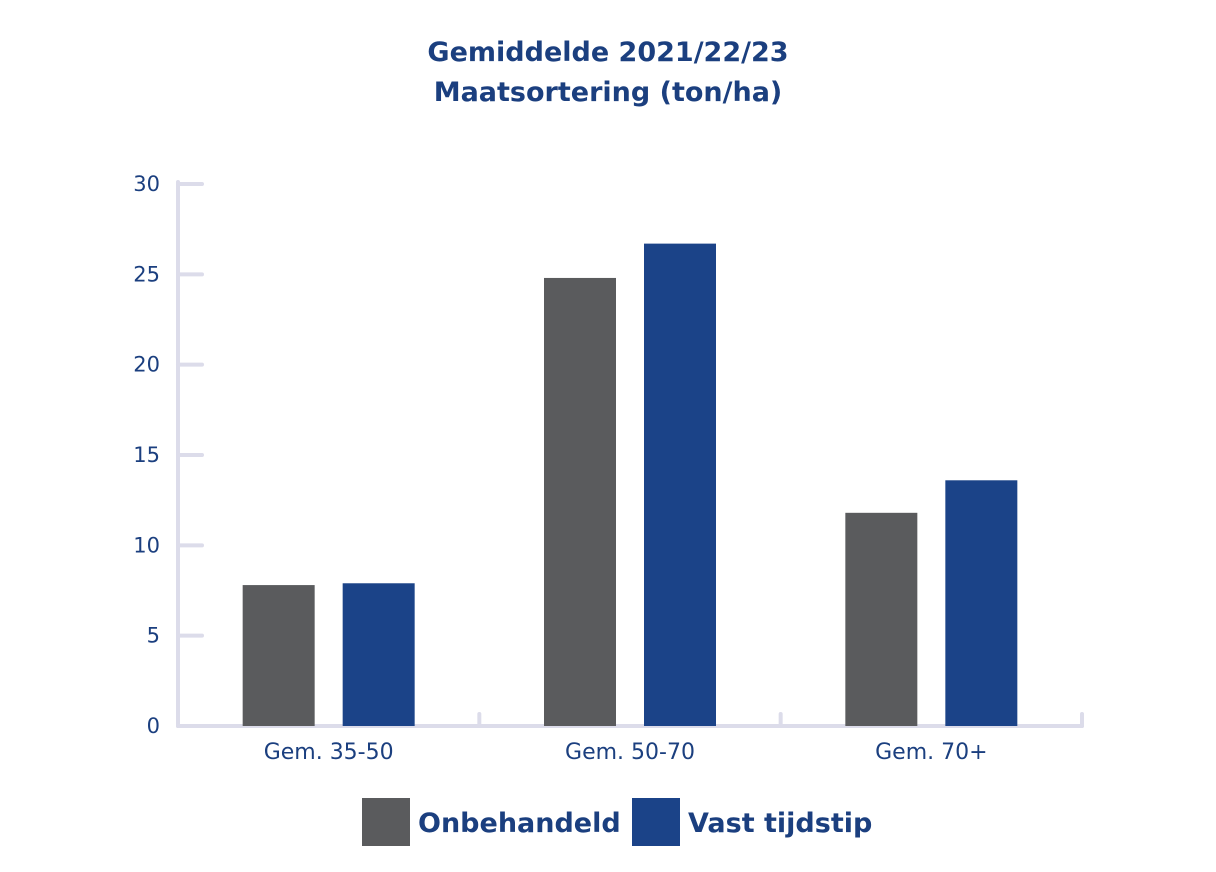 The height and width of the screenshot is (872, 1216). What do you see at coordinates (608, 92) in the screenshot?
I see `chart-subtitle: Maatsortering (ton/ha)` at bounding box center [608, 92].